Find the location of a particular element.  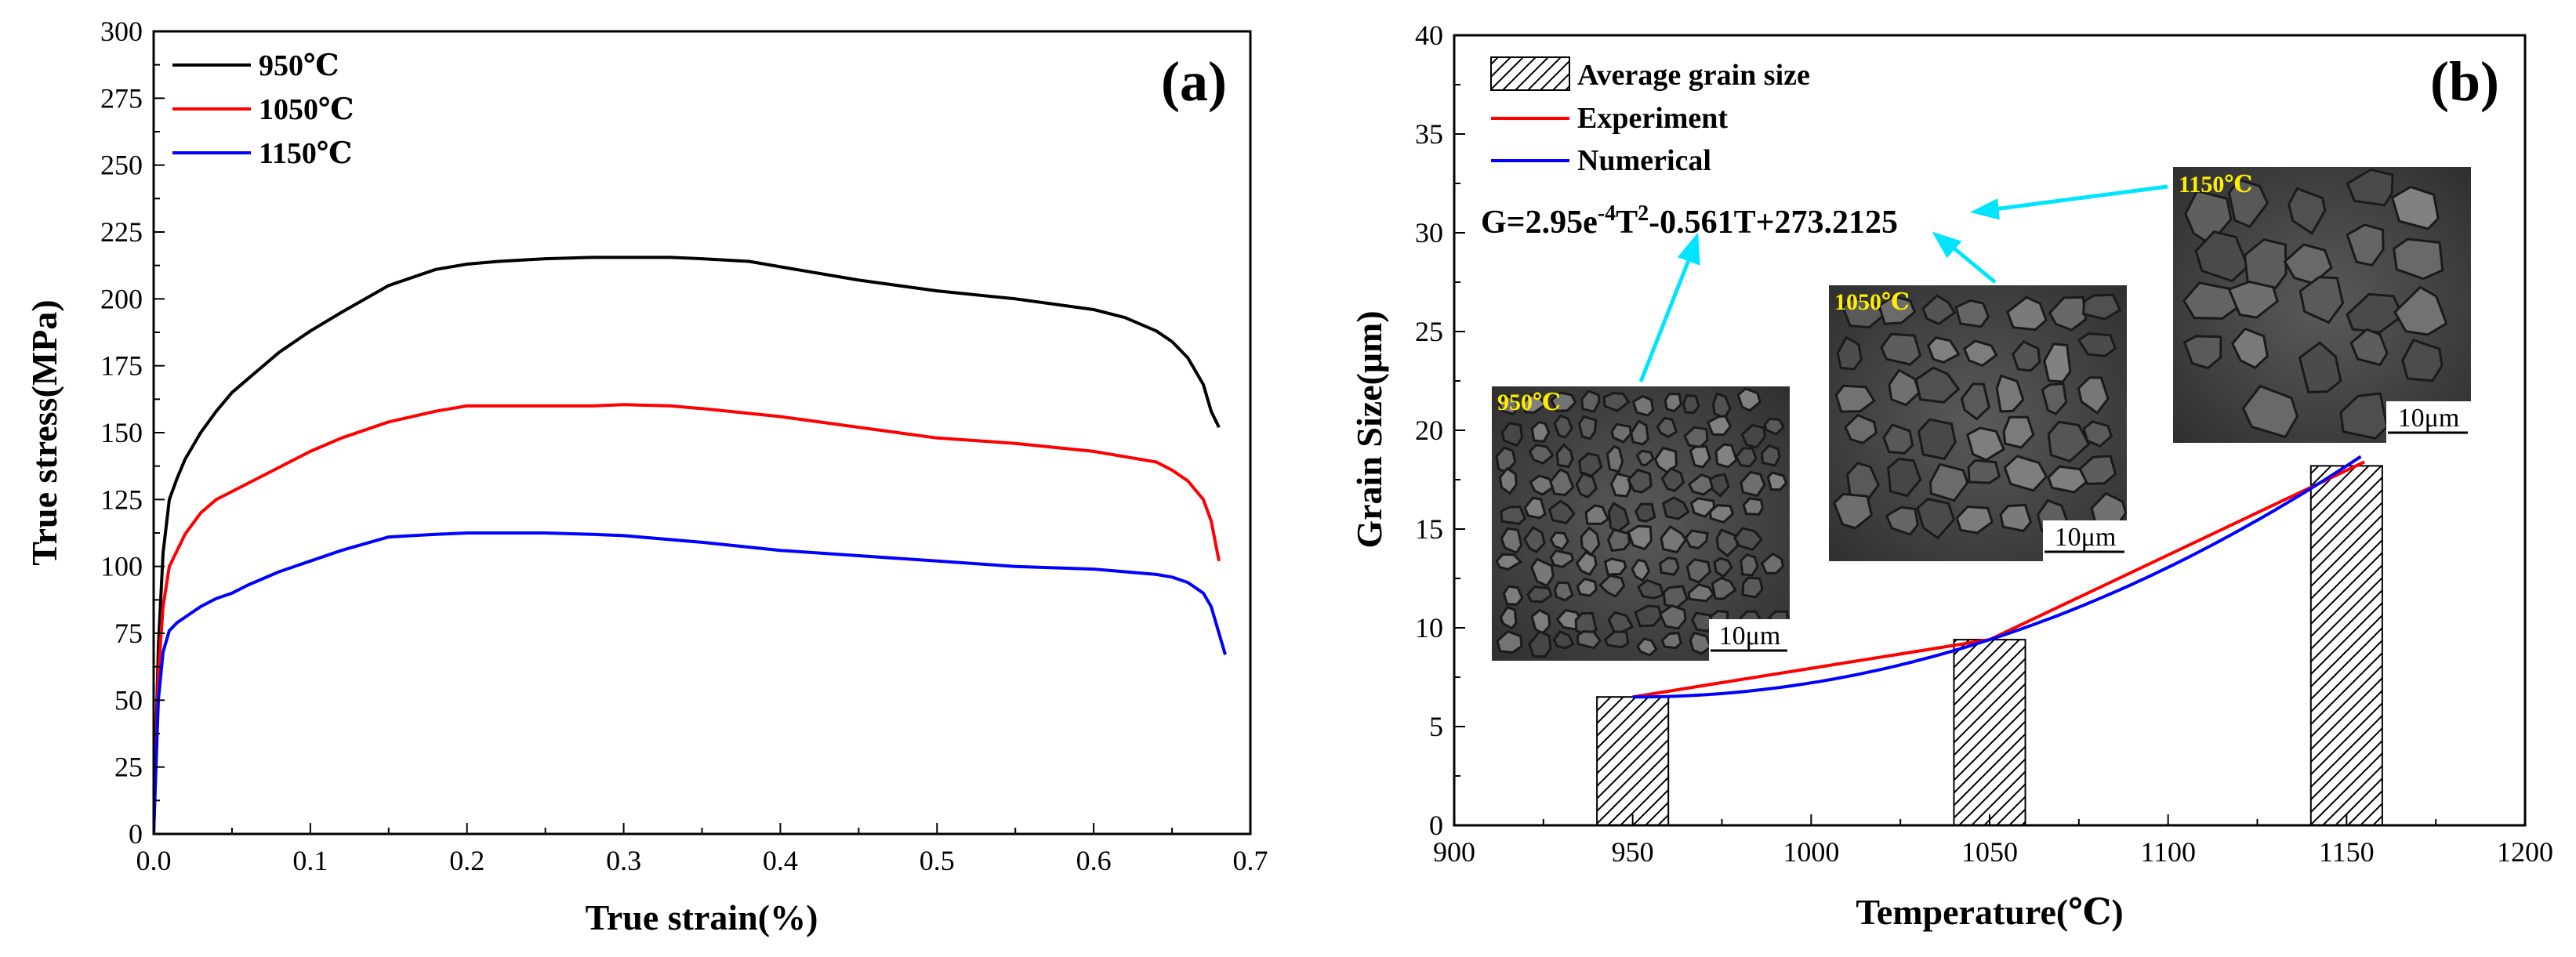

y-tick-label-b: 35 is located at coordinates (1429, 134).